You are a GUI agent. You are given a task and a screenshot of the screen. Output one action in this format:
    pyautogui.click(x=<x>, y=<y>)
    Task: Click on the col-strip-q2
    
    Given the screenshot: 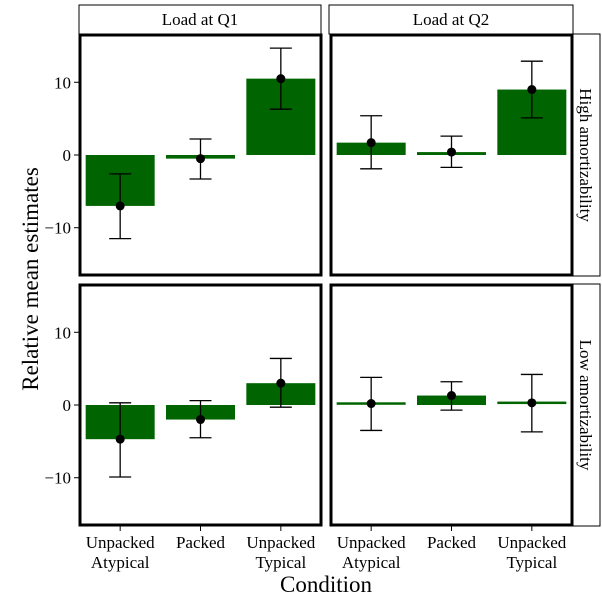 What is the action you would take?
    pyautogui.click(x=451, y=19)
    